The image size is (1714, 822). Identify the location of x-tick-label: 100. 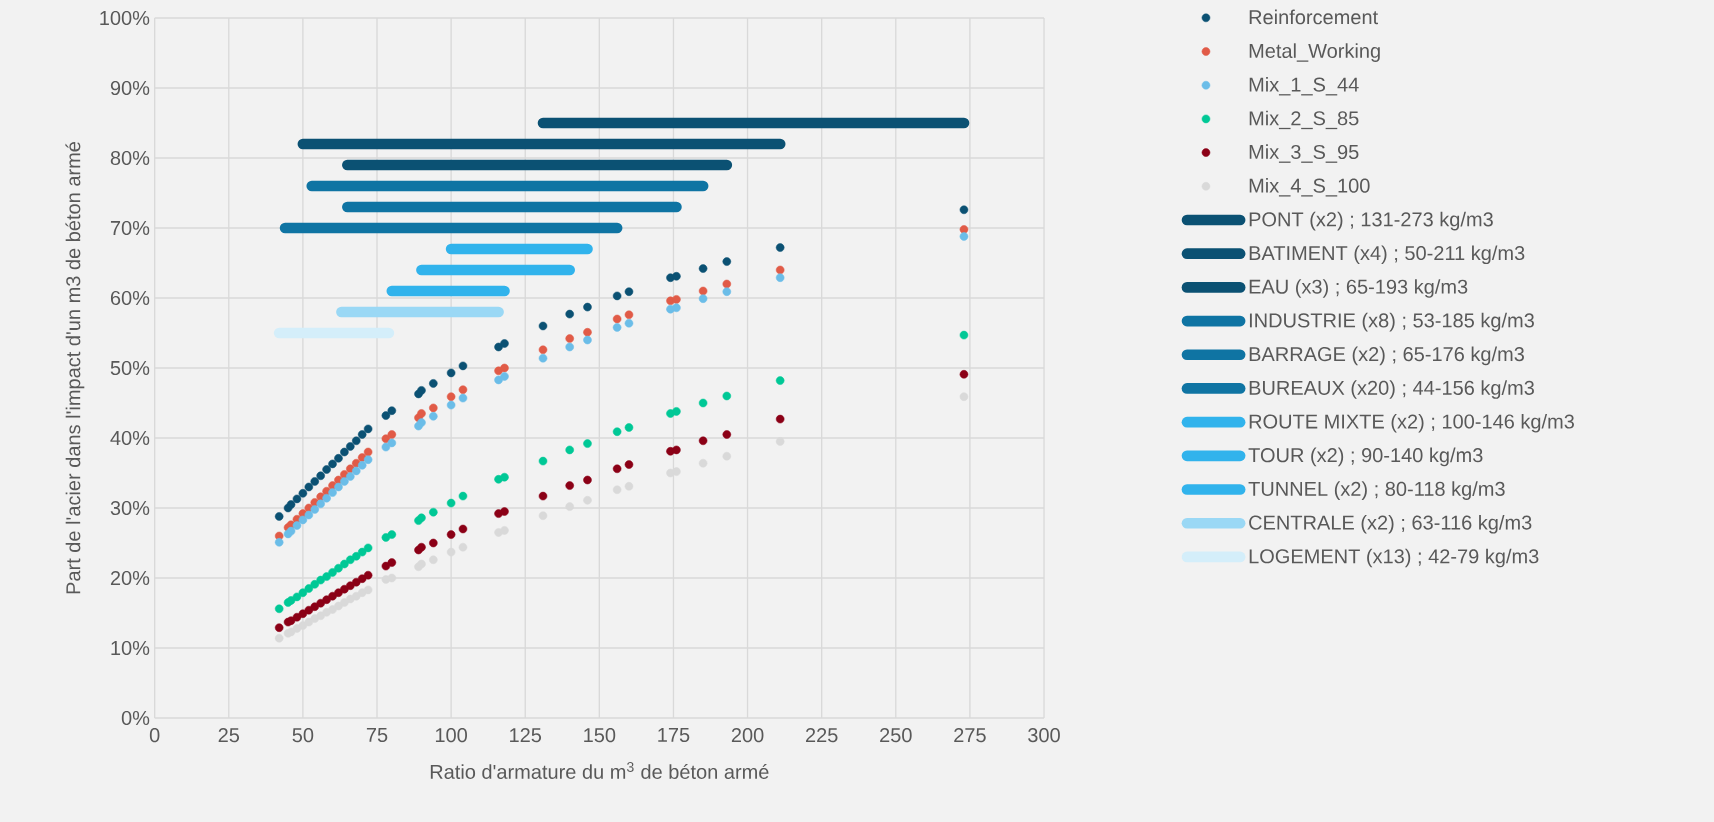
(451, 735).